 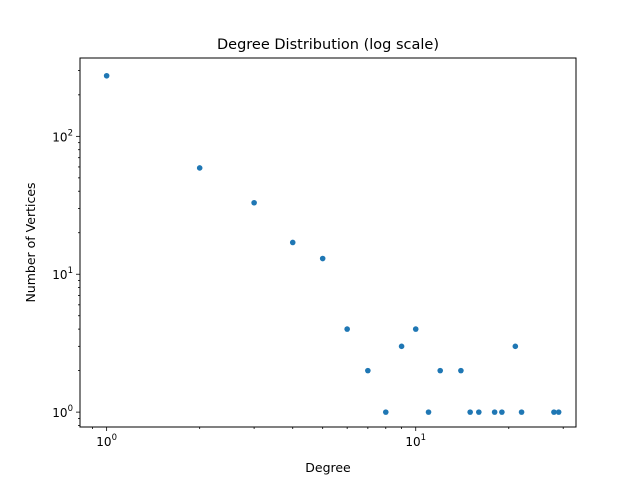 What do you see at coordinates (30, 242) in the screenshot?
I see `y-axis-label: Number of Vertices` at bounding box center [30, 242].